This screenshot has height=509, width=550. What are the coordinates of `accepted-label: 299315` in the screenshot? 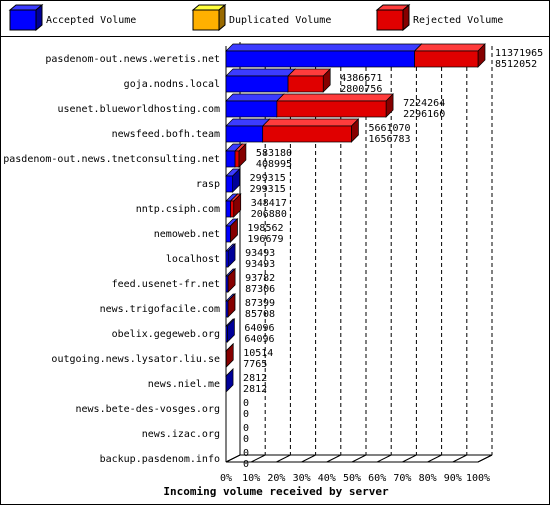 It's located at (268, 189).